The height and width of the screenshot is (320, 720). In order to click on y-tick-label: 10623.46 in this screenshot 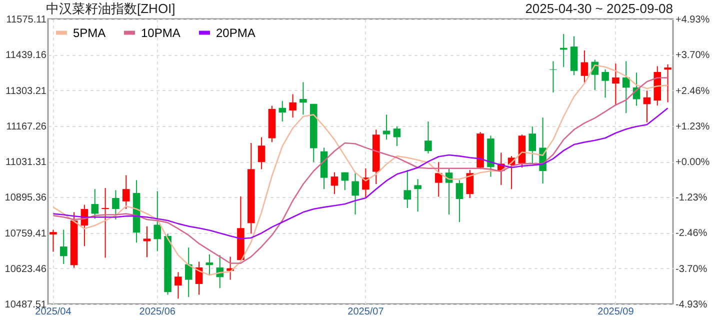, I will do `click(25, 269)`.